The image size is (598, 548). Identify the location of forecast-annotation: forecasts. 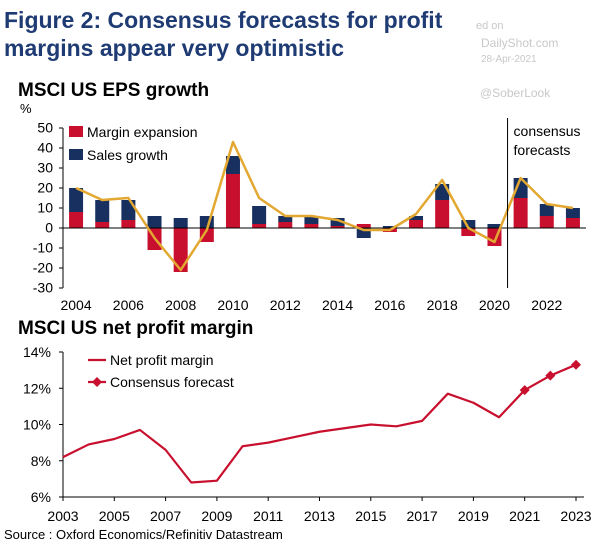
(542, 150).